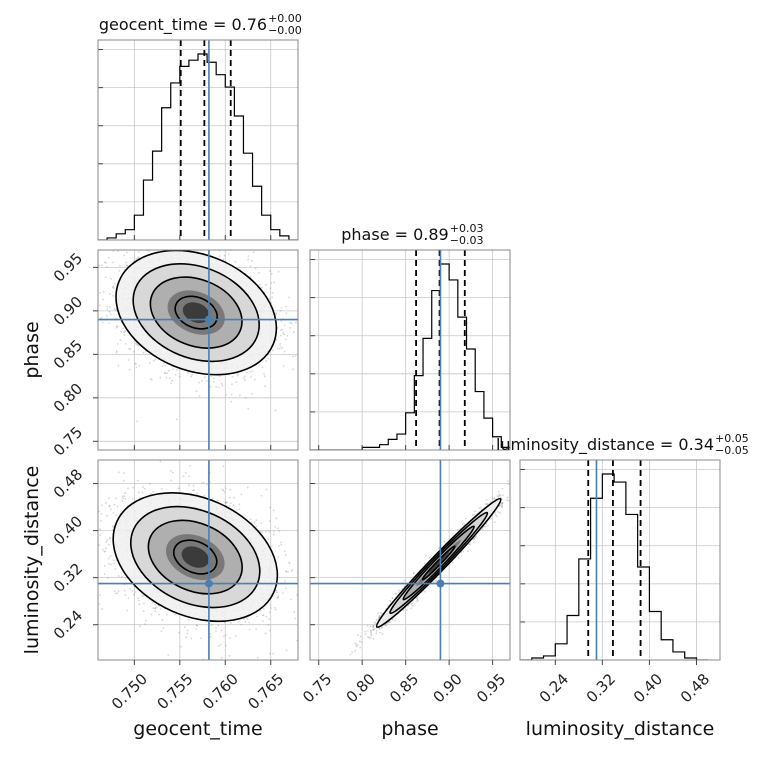 The image size is (760, 760). Describe the element at coordinates (410, 350) in the screenshot. I see `hist-panel-phase-frame` at that location.